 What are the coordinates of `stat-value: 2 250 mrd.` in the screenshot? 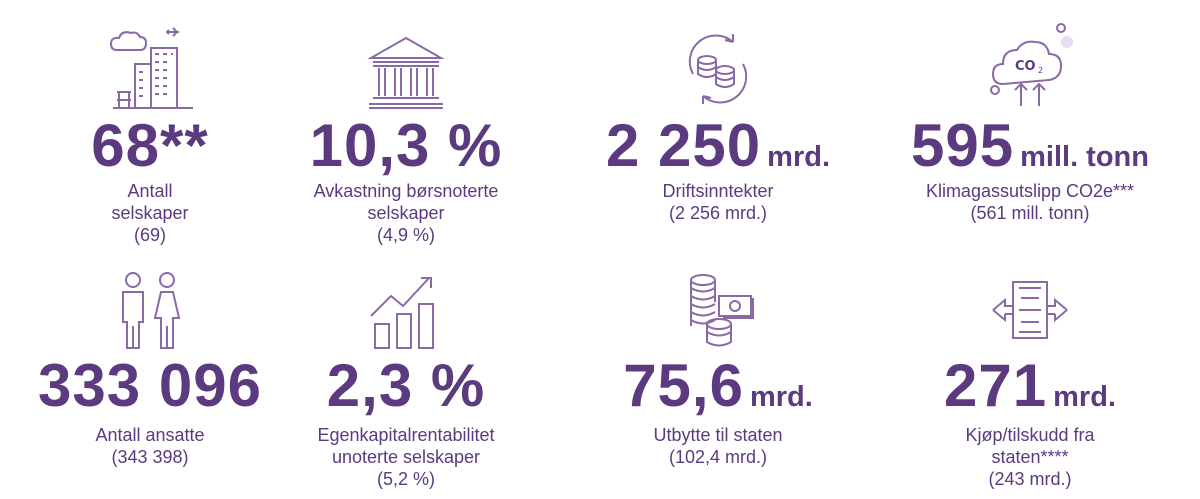 It's located at (718, 145).